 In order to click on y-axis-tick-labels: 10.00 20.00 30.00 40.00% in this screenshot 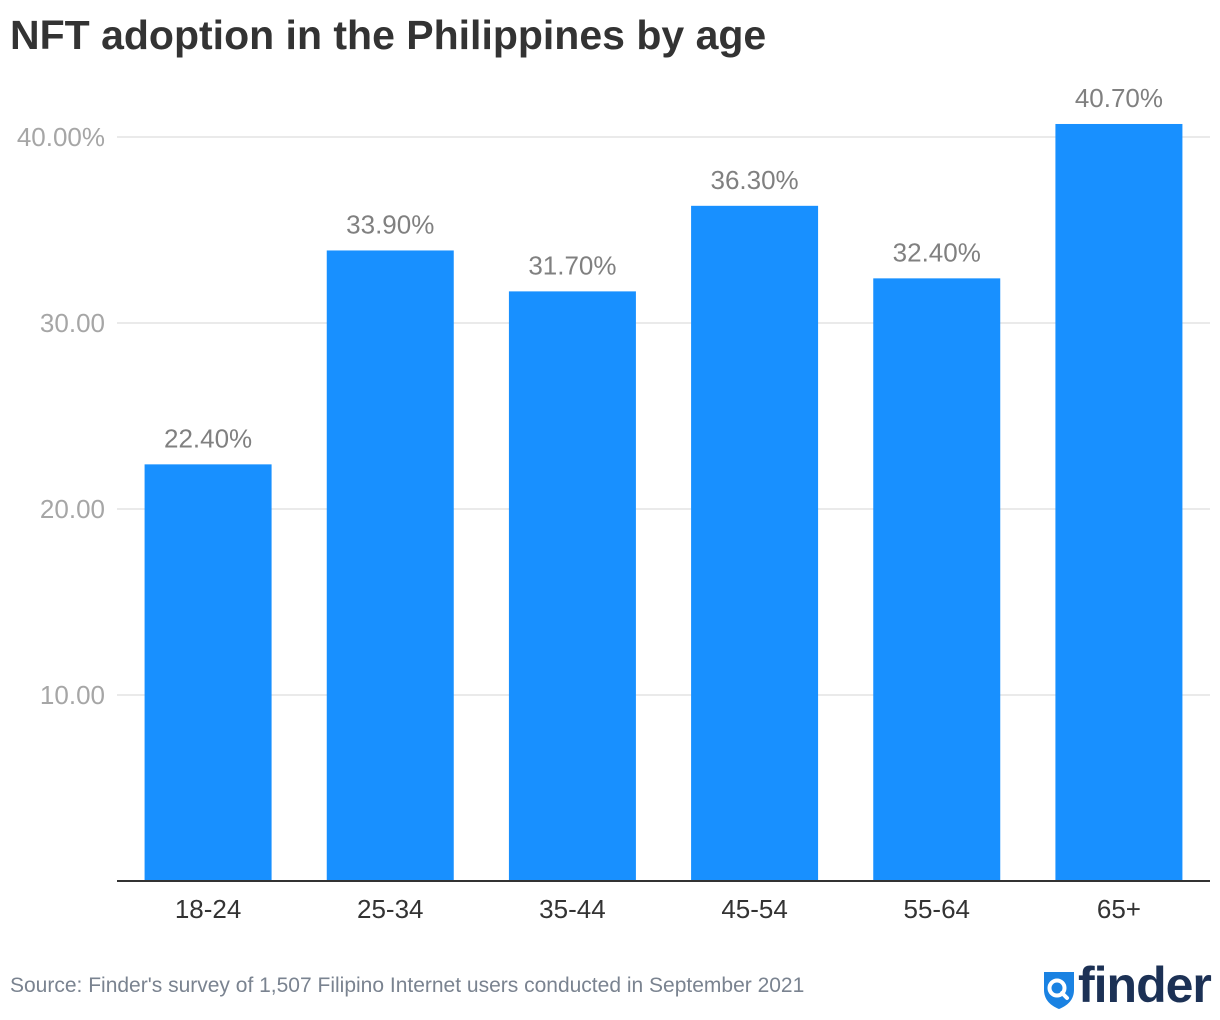, I will do `click(61, 416)`.